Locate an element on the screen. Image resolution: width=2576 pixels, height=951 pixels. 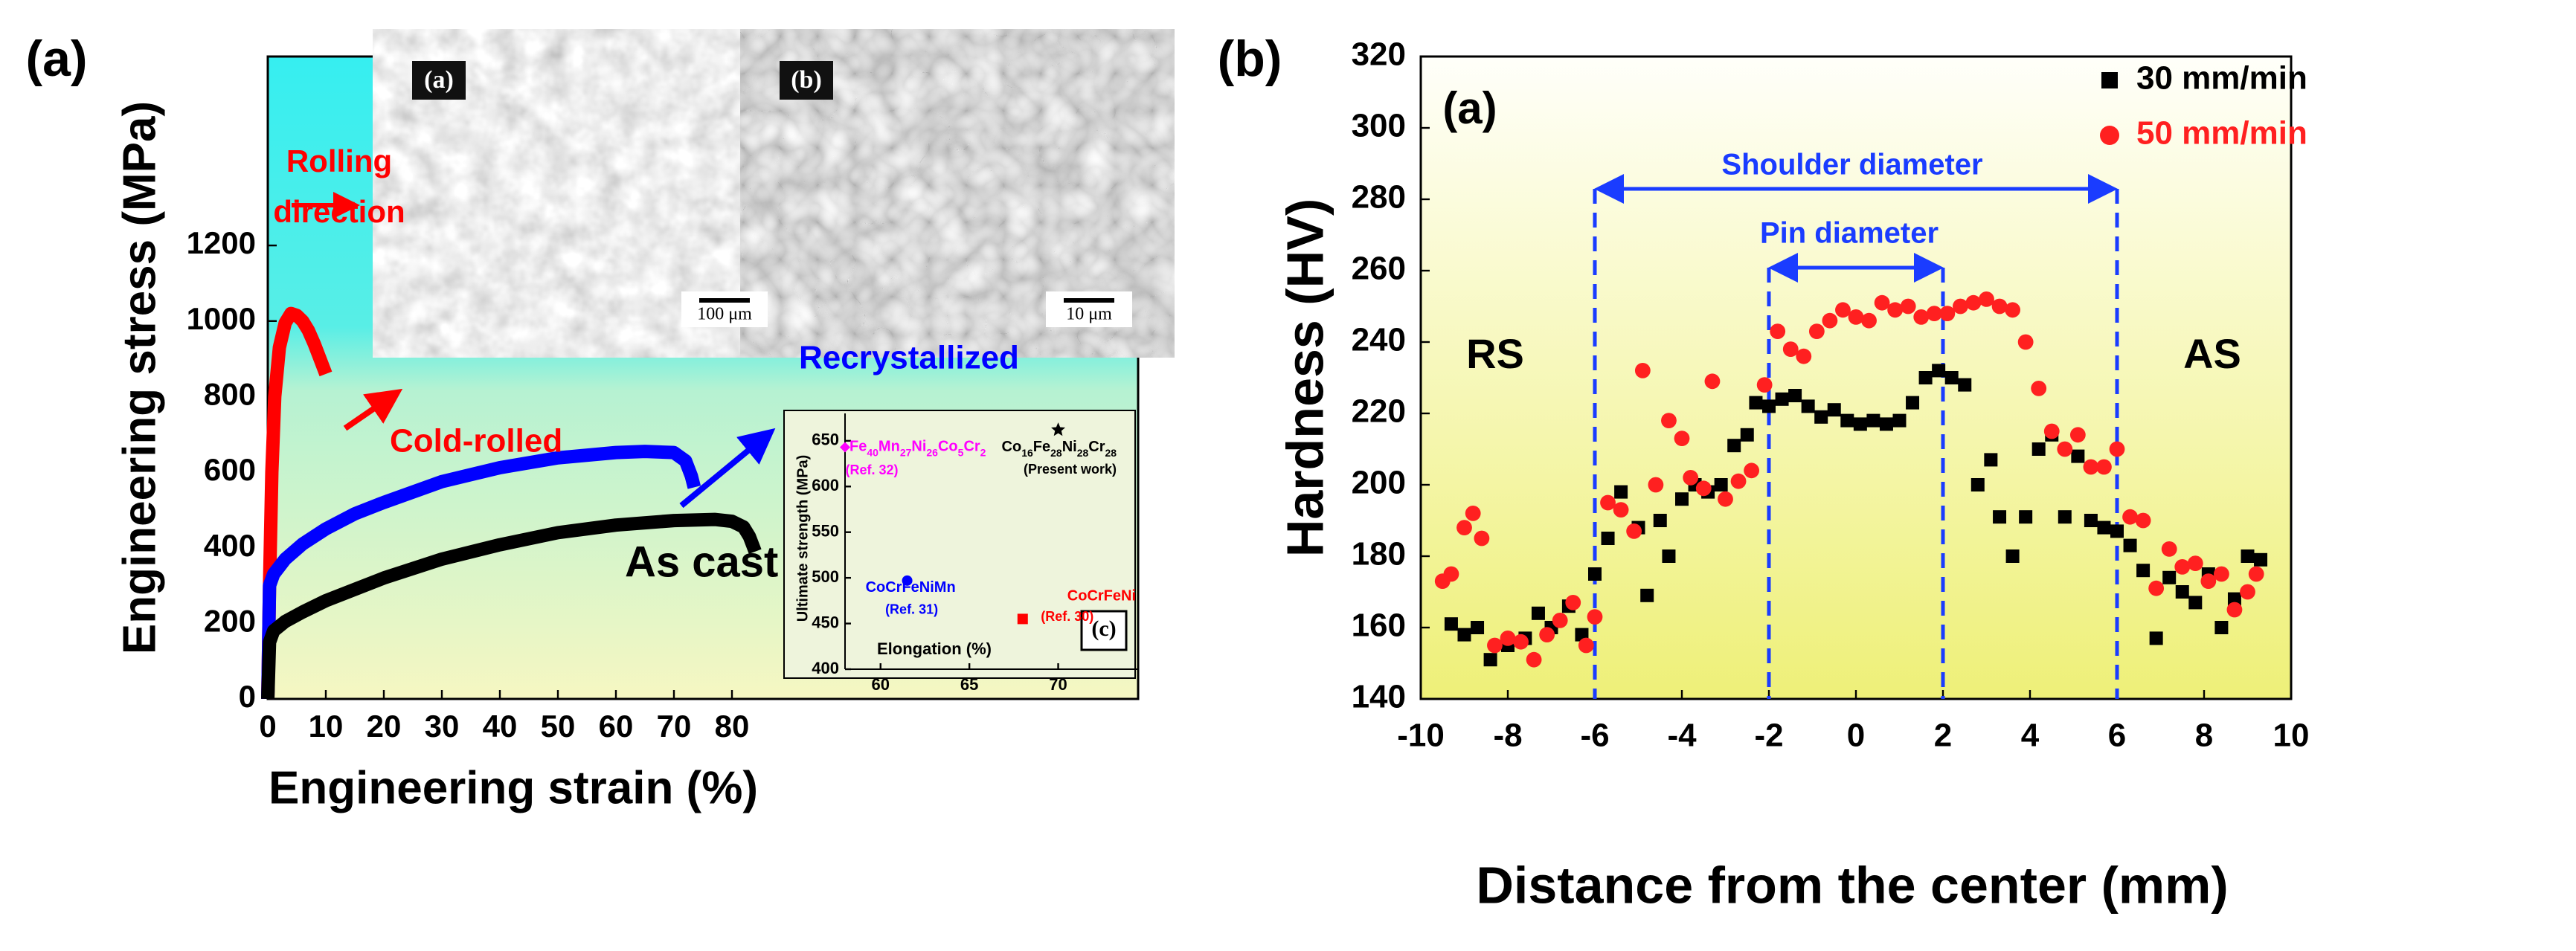
image-label: (b) is located at coordinates (806, 80).